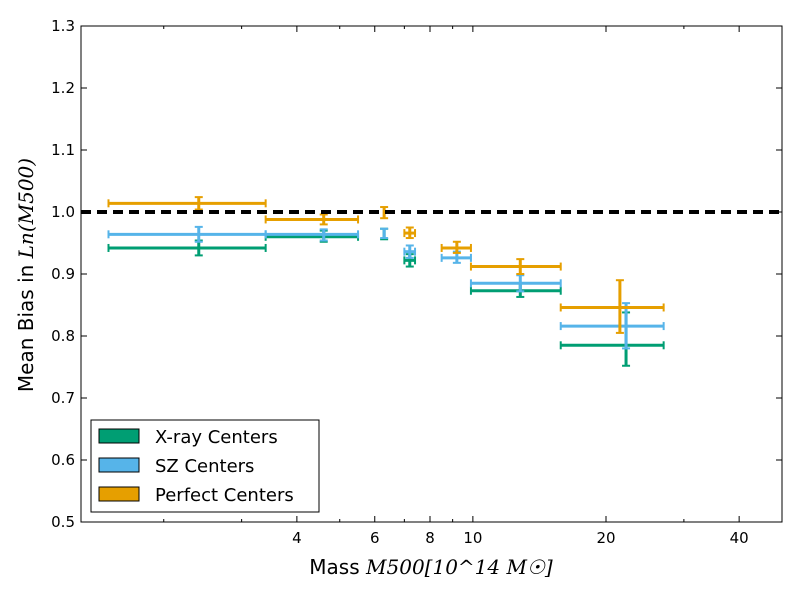 The image size is (800, 600). I want to click on legend-entry-xray: X-ray Centers, so click(188, 437).